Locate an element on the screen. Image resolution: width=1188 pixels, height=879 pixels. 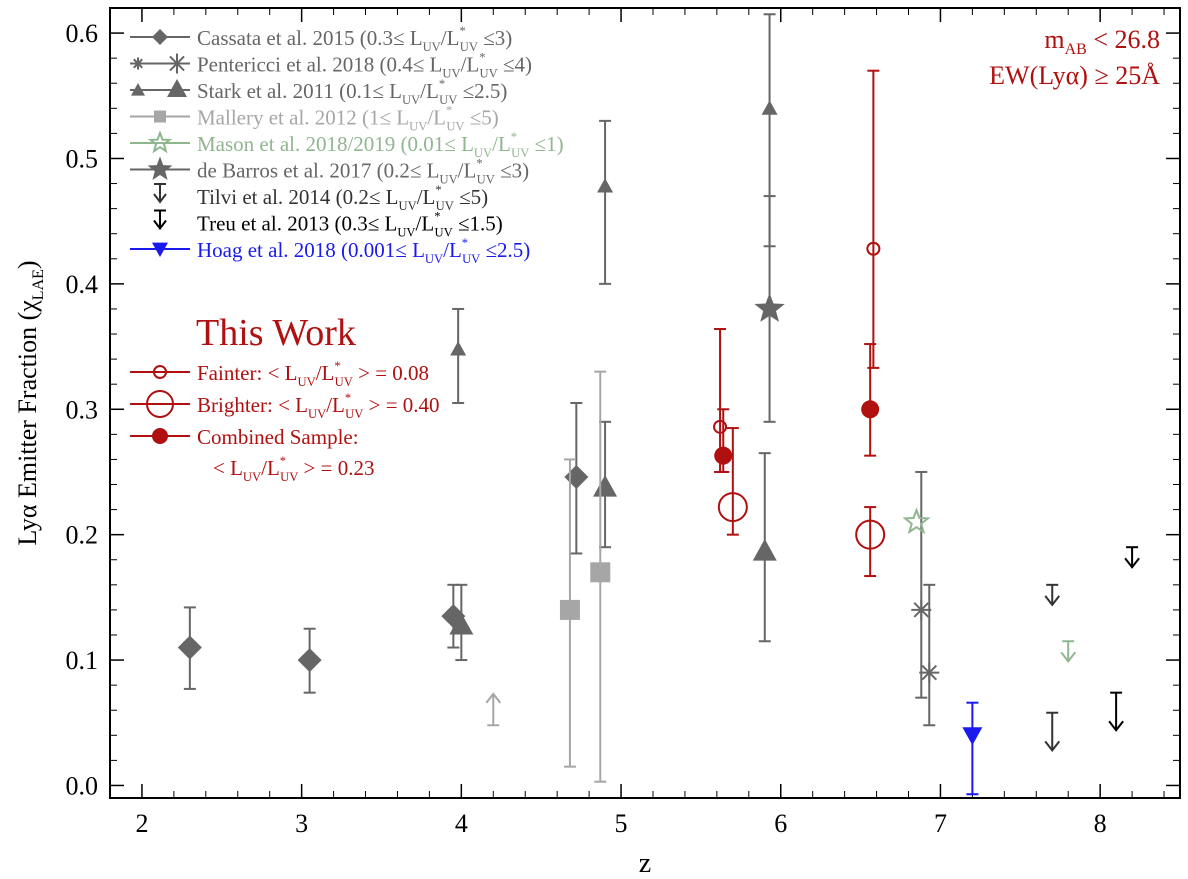
x-tick-label: 2 is located at coordinates (141, 823).